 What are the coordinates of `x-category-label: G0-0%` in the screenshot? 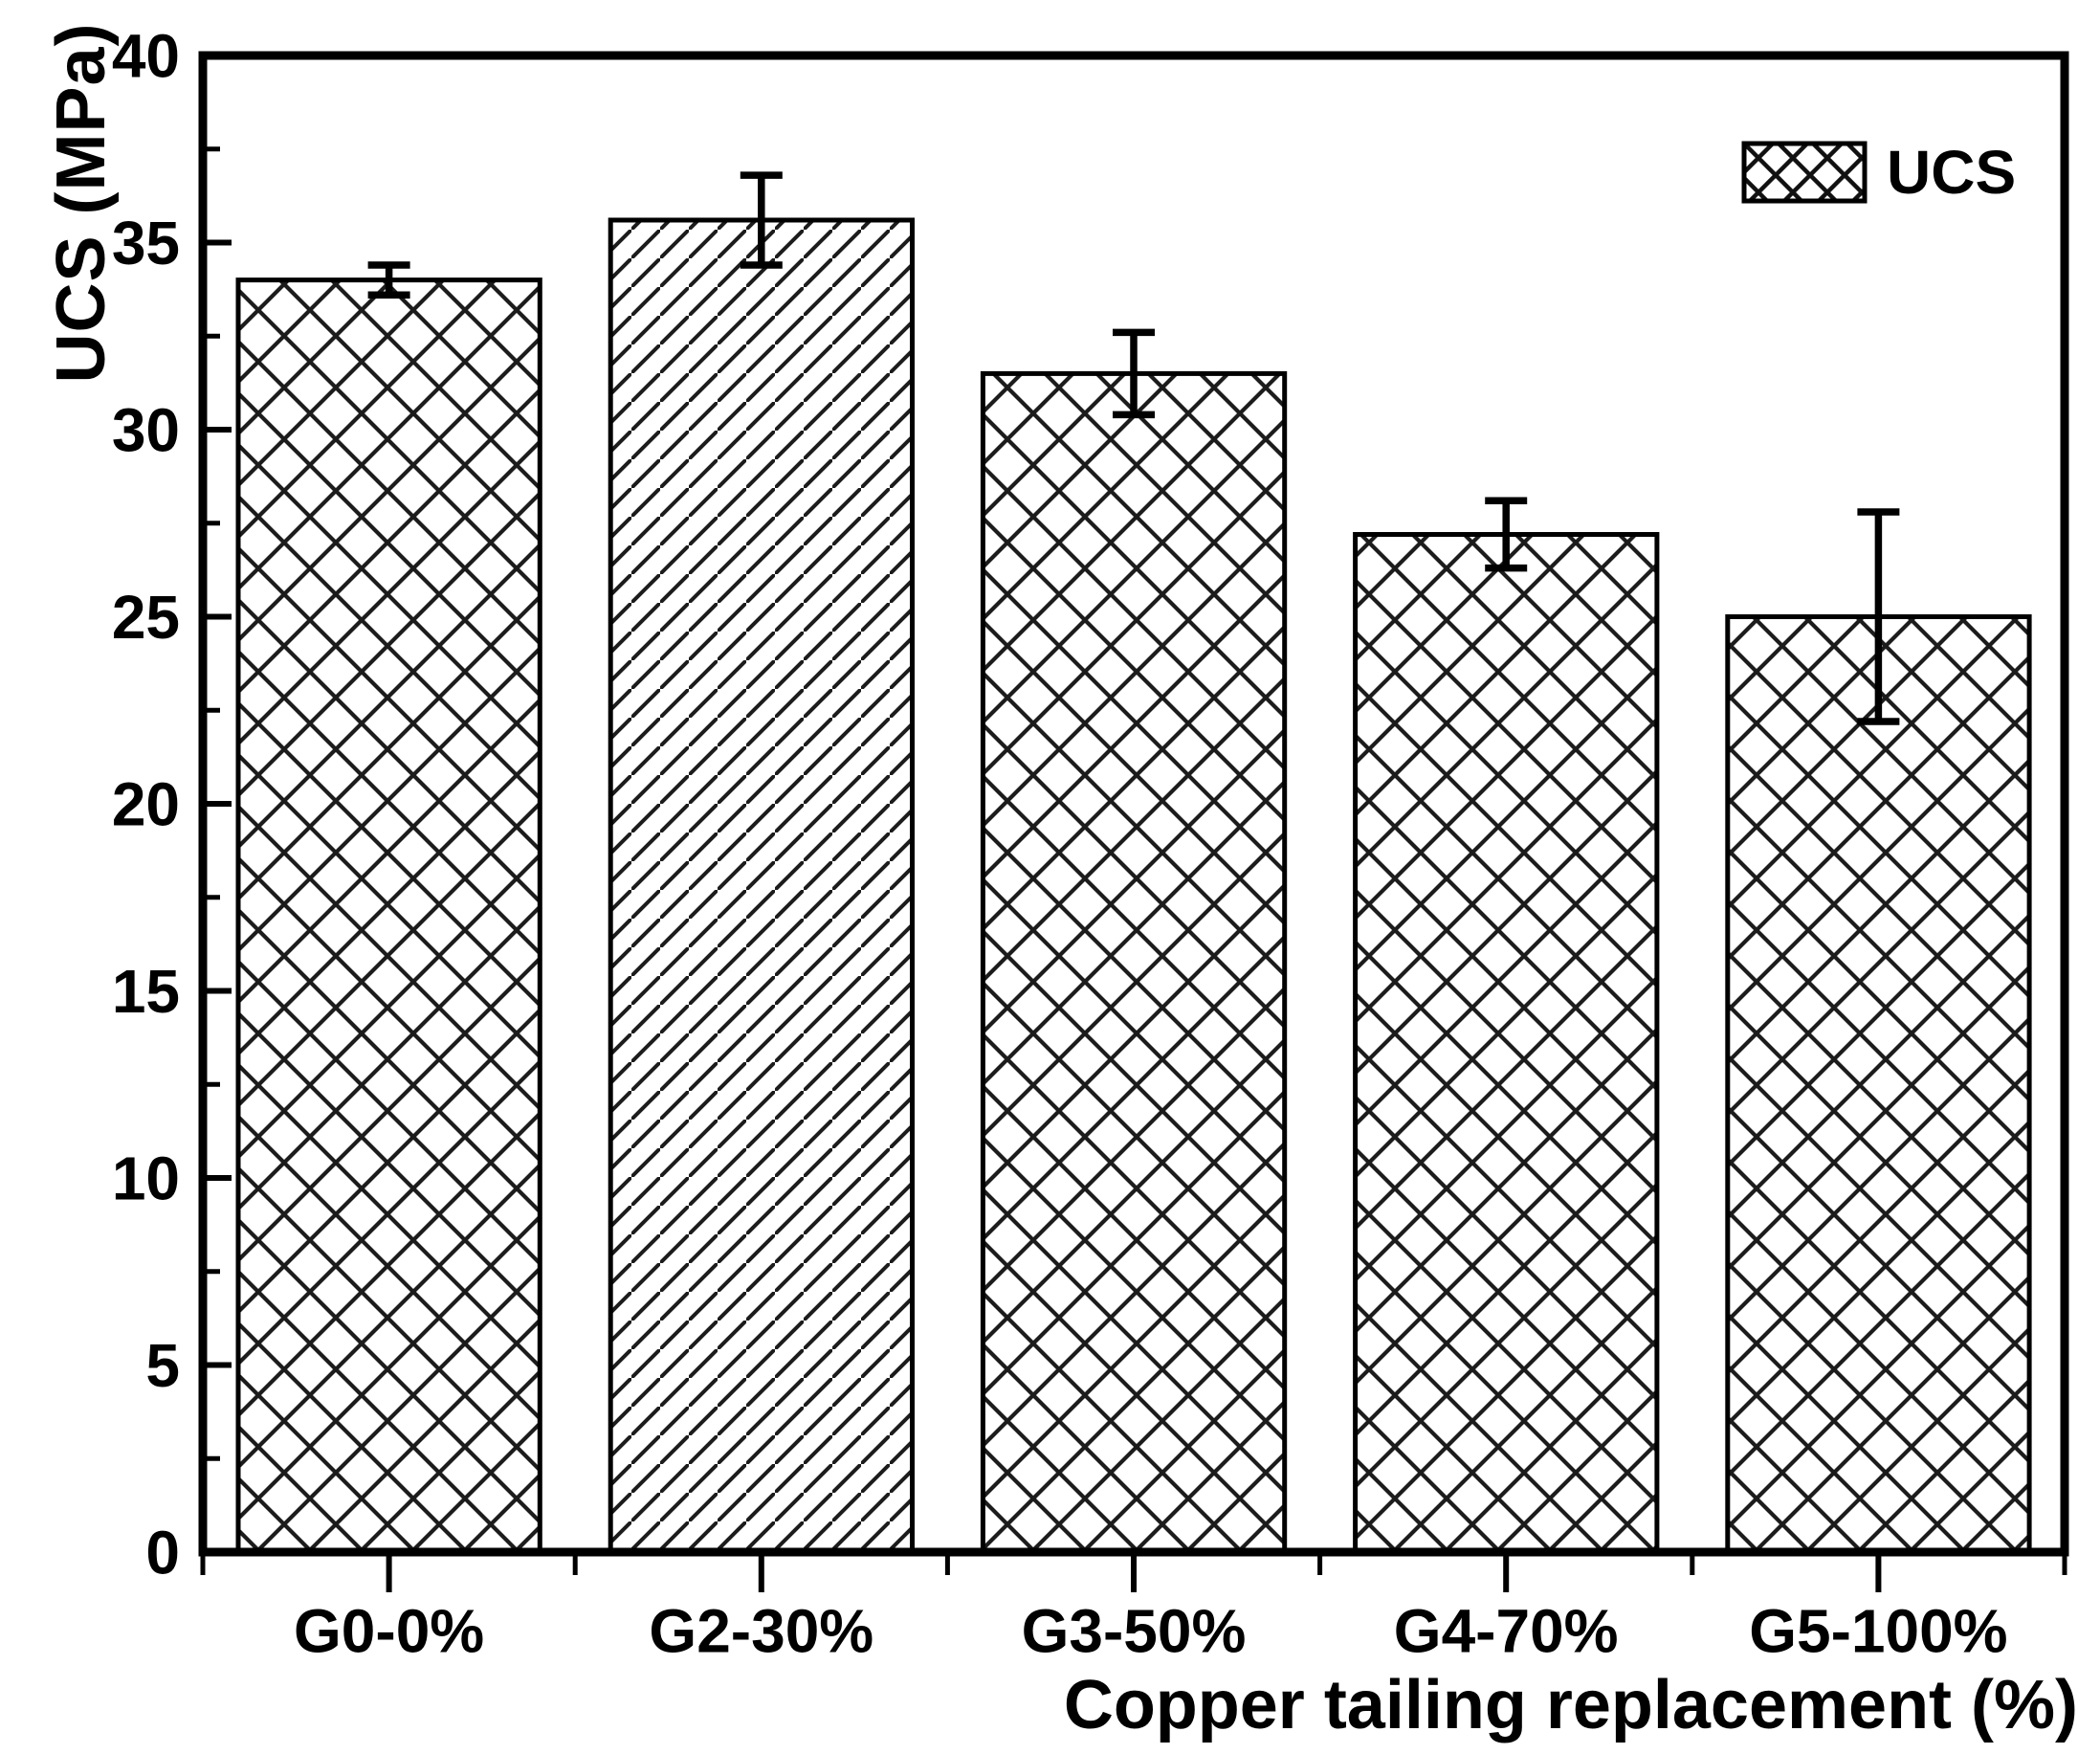 It's located at (389, 1630).